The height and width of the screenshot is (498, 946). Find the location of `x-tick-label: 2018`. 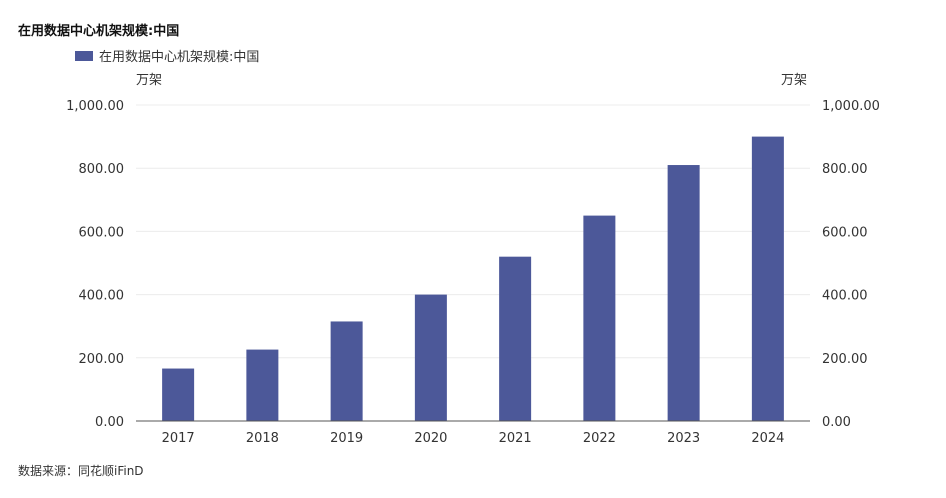

x-tick-label: 2018 is located at coordinates (262, 438).